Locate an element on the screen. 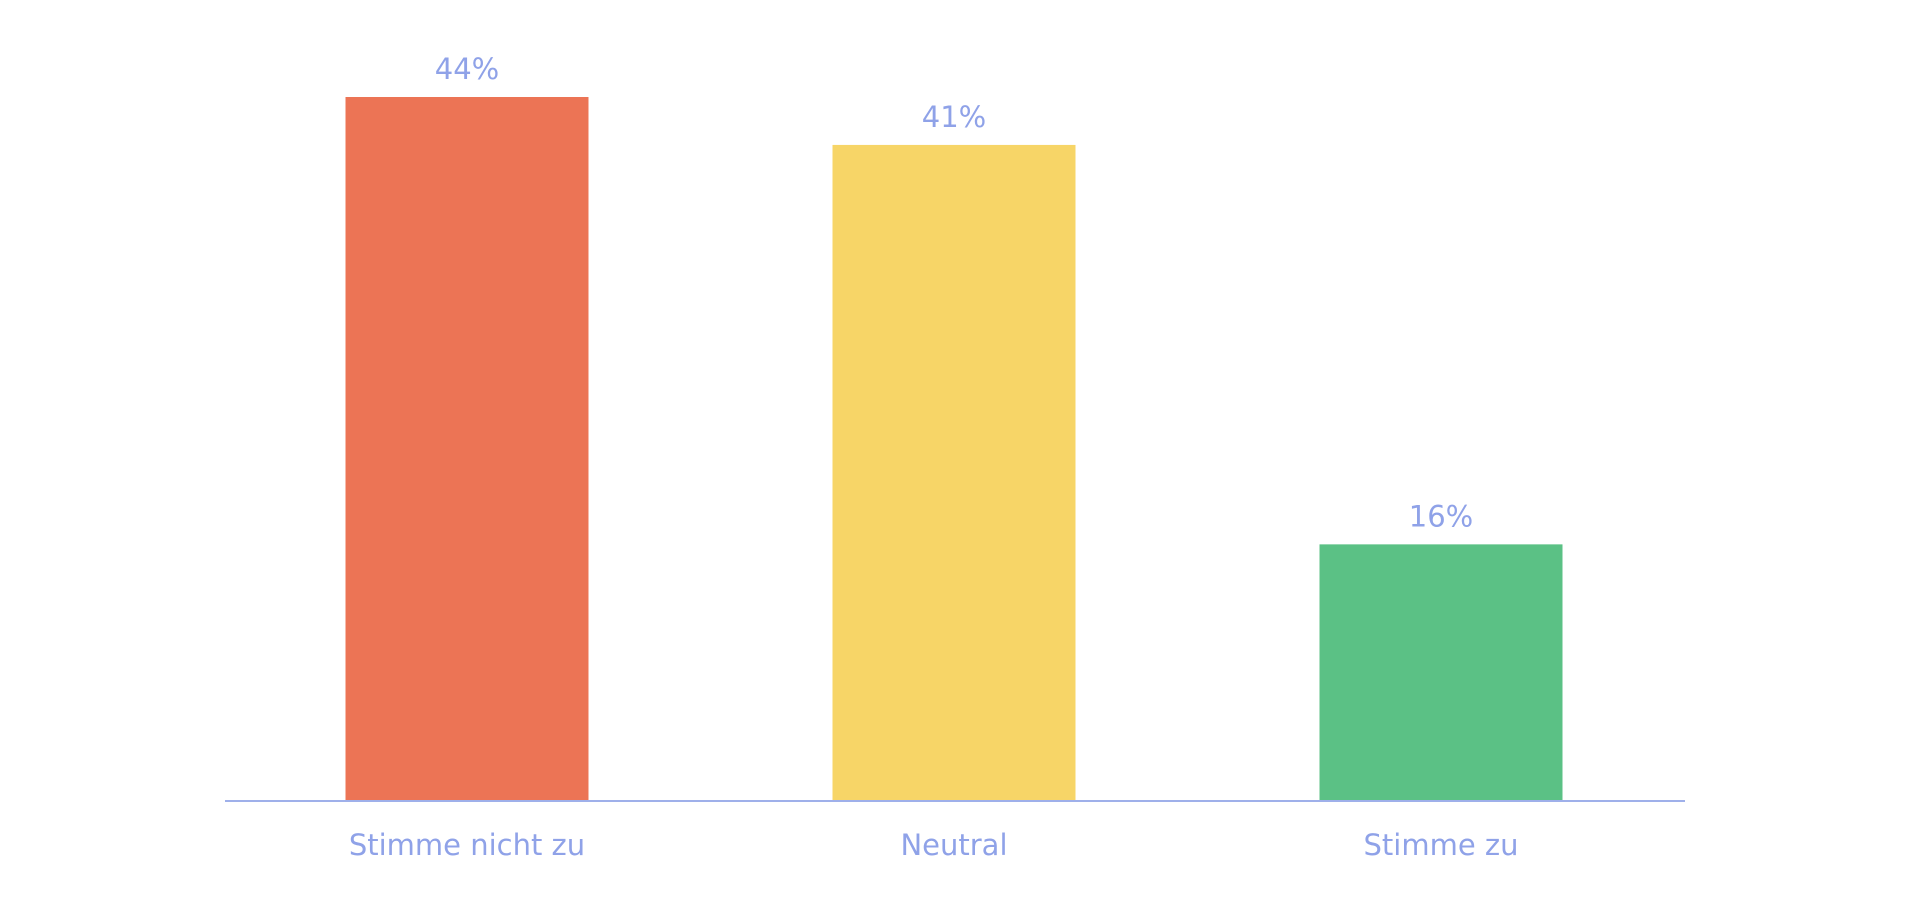 This screenshot has height=898, width=1920. x-tick-label-1: Stimme nicht zu is located at coordinates (467, 845).